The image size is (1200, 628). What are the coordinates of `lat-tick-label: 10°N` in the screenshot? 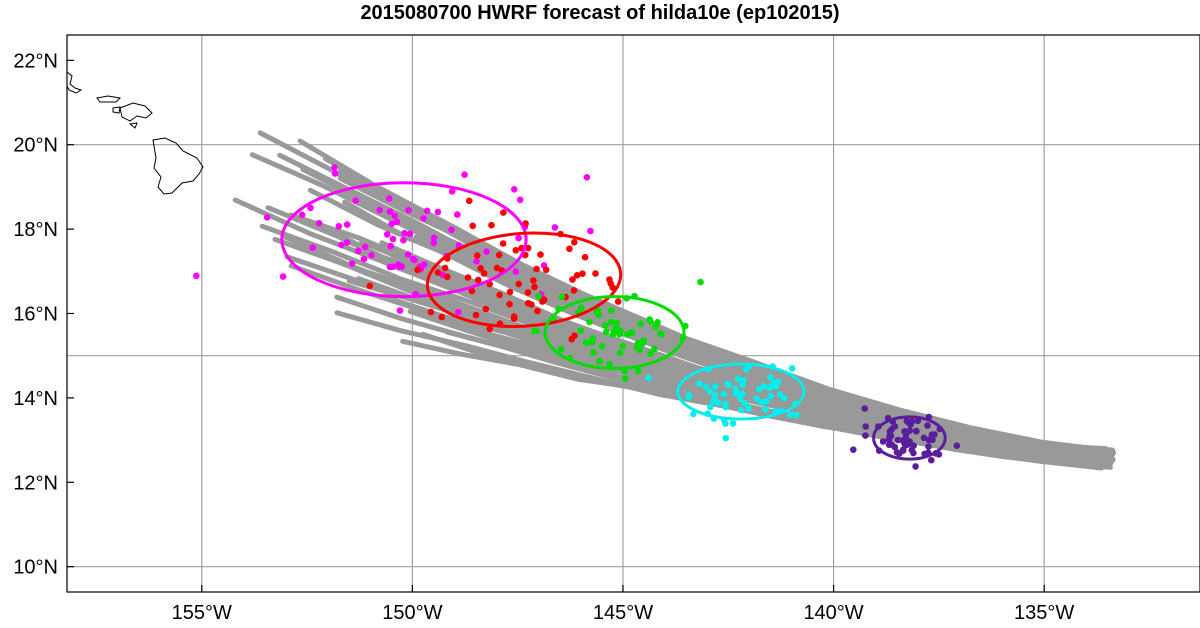 It's located at (35, 568).